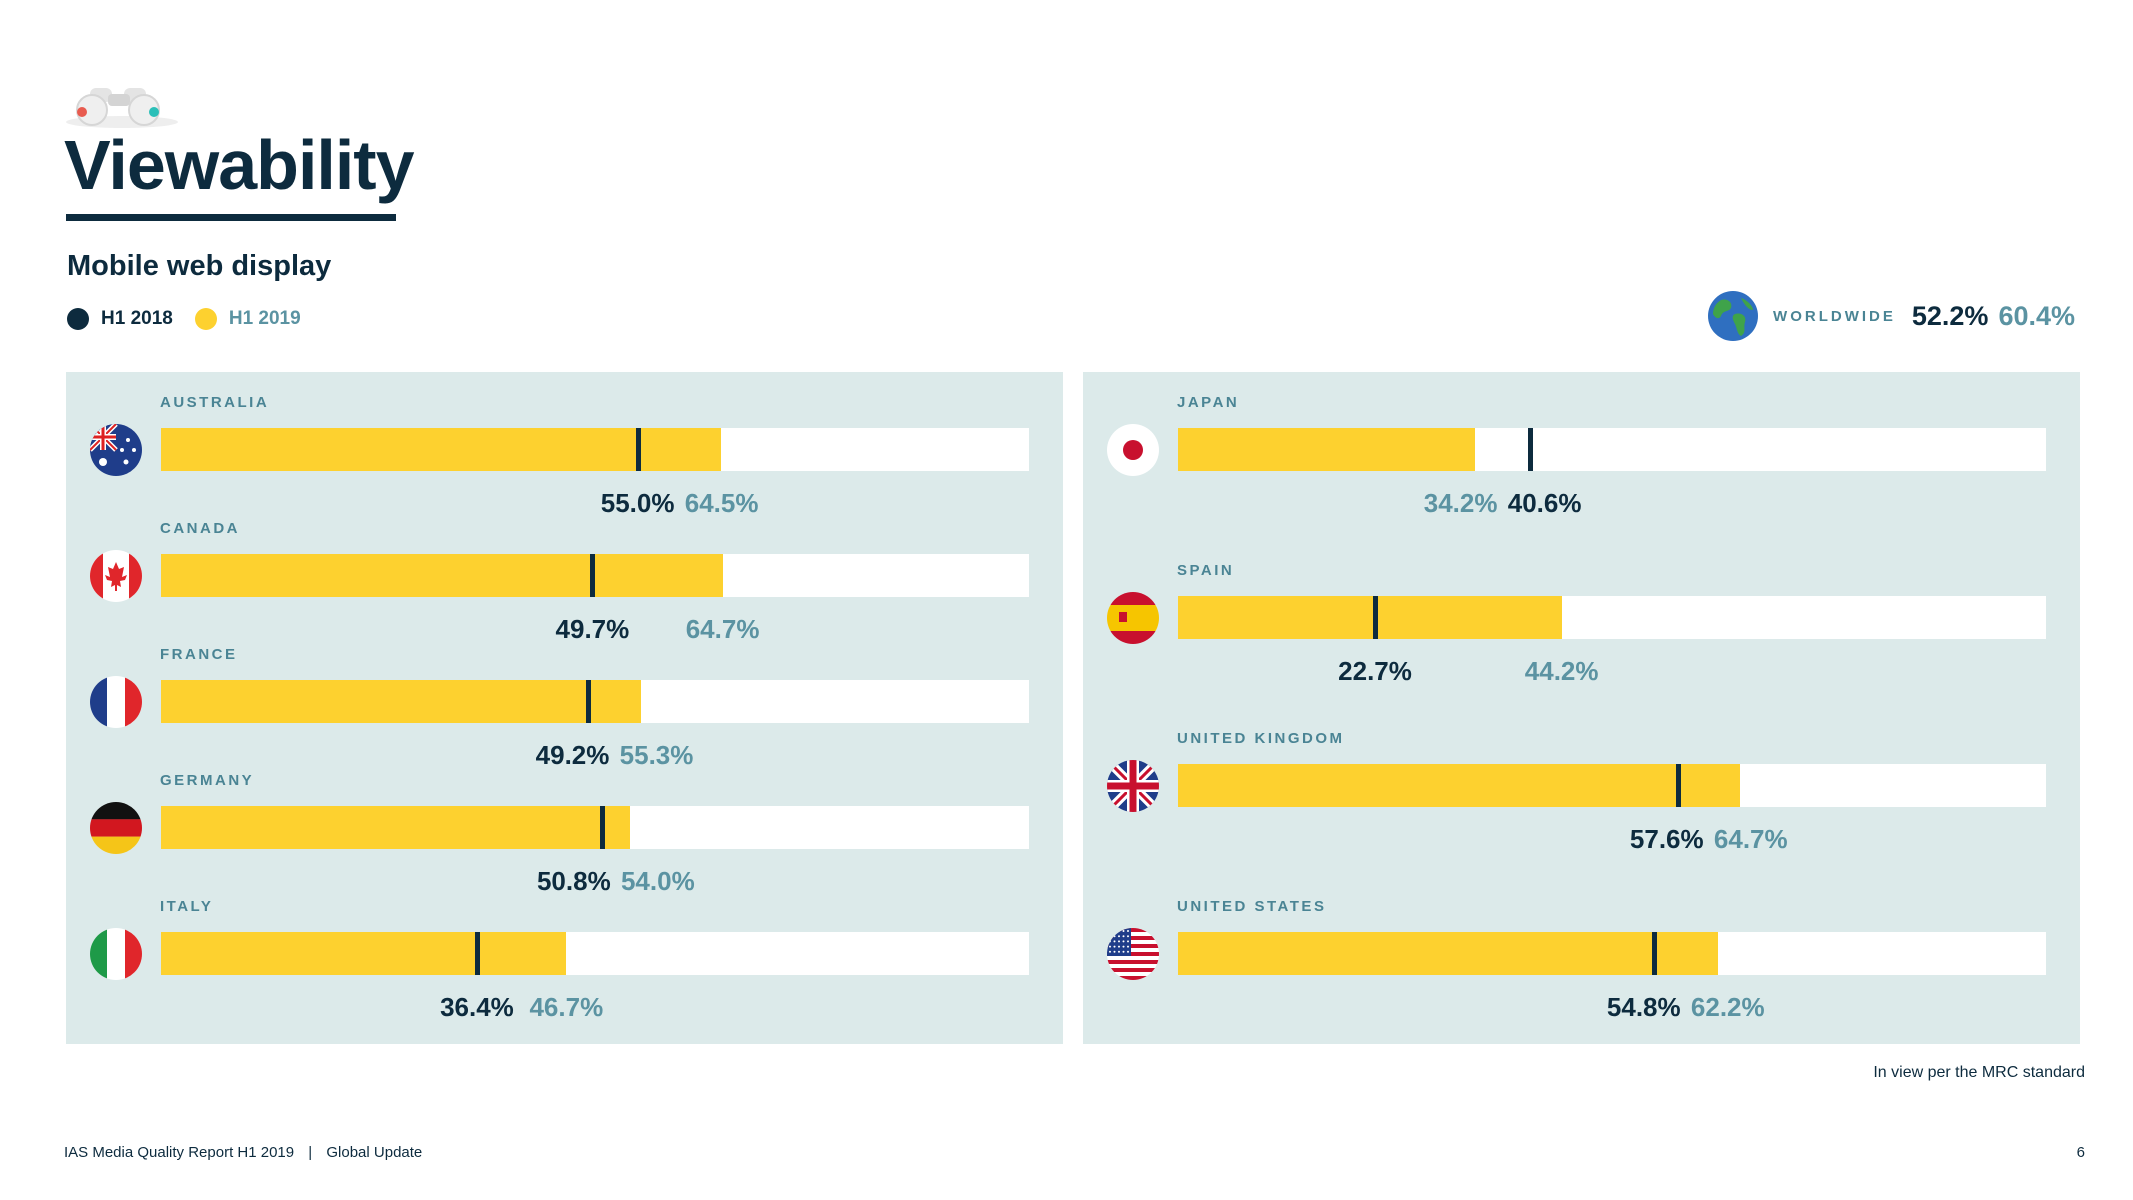  What do you see at coordinates (657, 881) in the screenshot?
I see `value-h1-2019-germany: 54.0%` at bounding box center [657, 881].